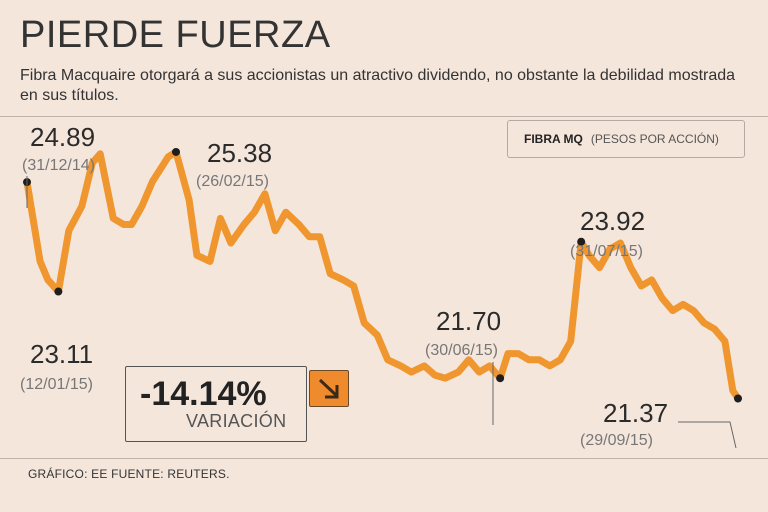 The height and width of the screenshot is (512, 768). Describe the element at coordinates (654, 139) in the screenshot. I see `legend-unit: (PESOS POR ACCIÓN)` at that location.